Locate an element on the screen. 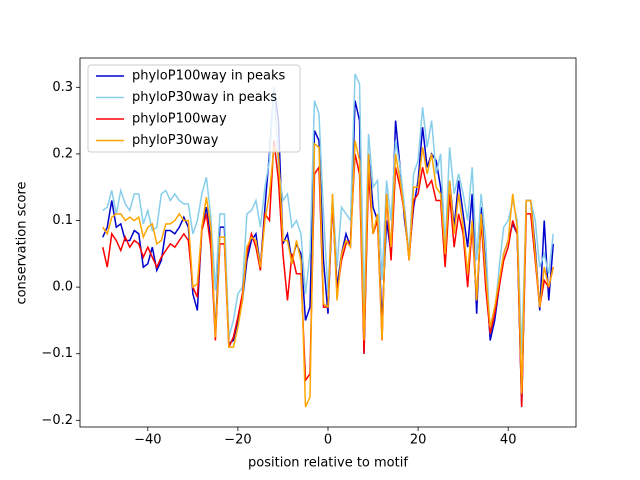 The image size is (640, 480). legend-label: phyloP100way is located at coordinates (179, 119).